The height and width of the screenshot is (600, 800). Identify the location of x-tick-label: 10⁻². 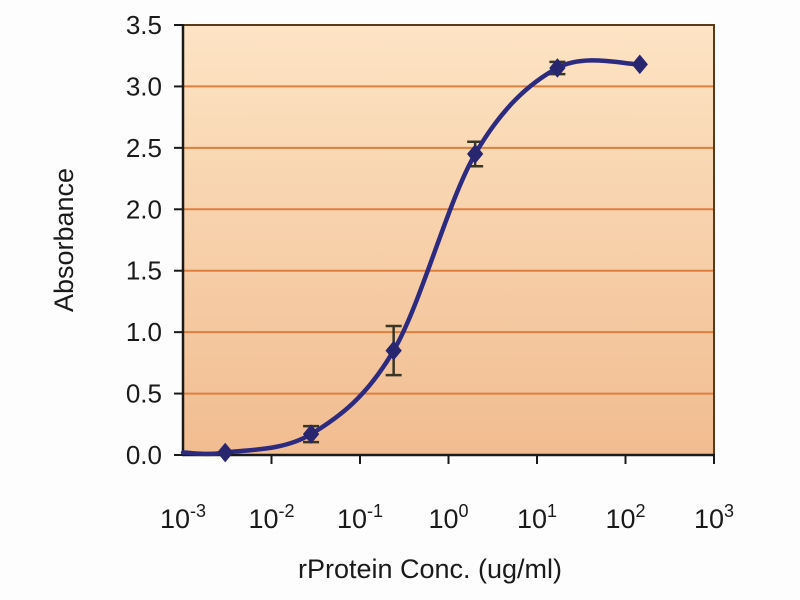
(271, 517).